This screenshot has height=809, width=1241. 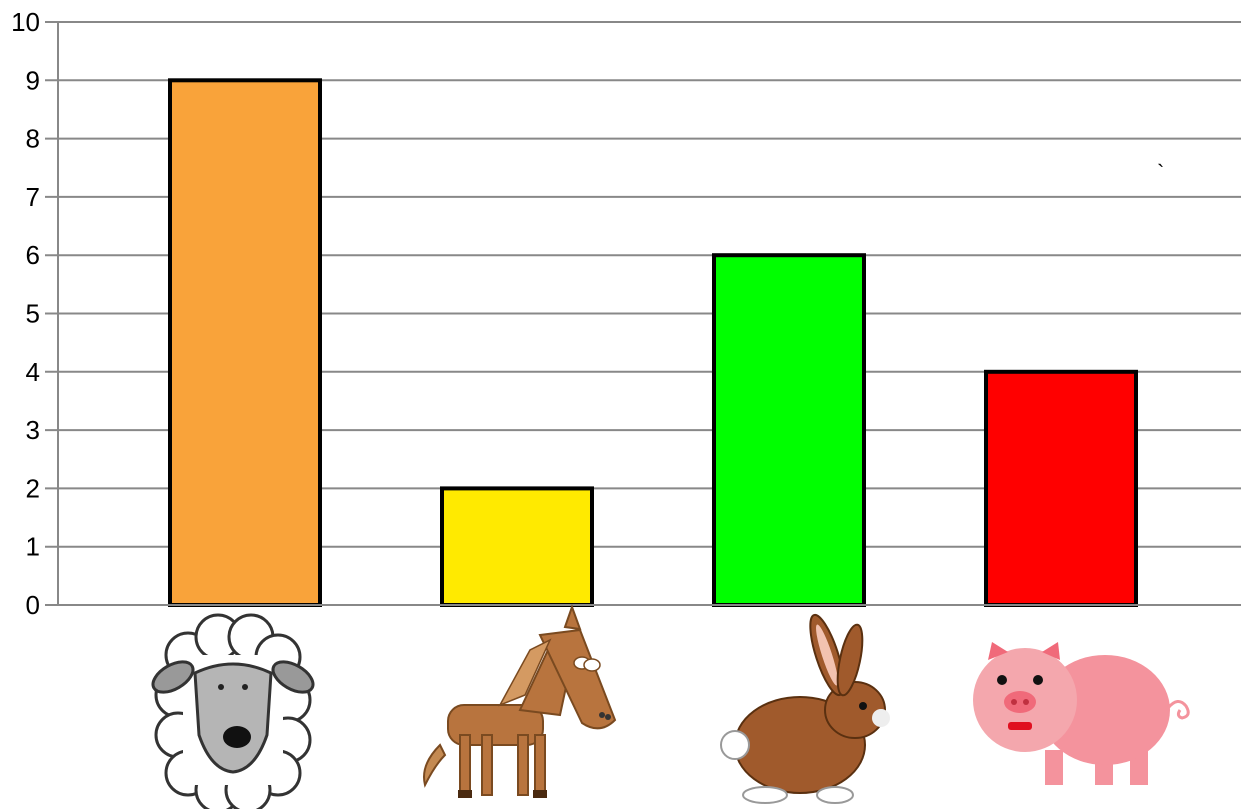 I want to click on y-tick-label: 2, so click(x=33, y=488).